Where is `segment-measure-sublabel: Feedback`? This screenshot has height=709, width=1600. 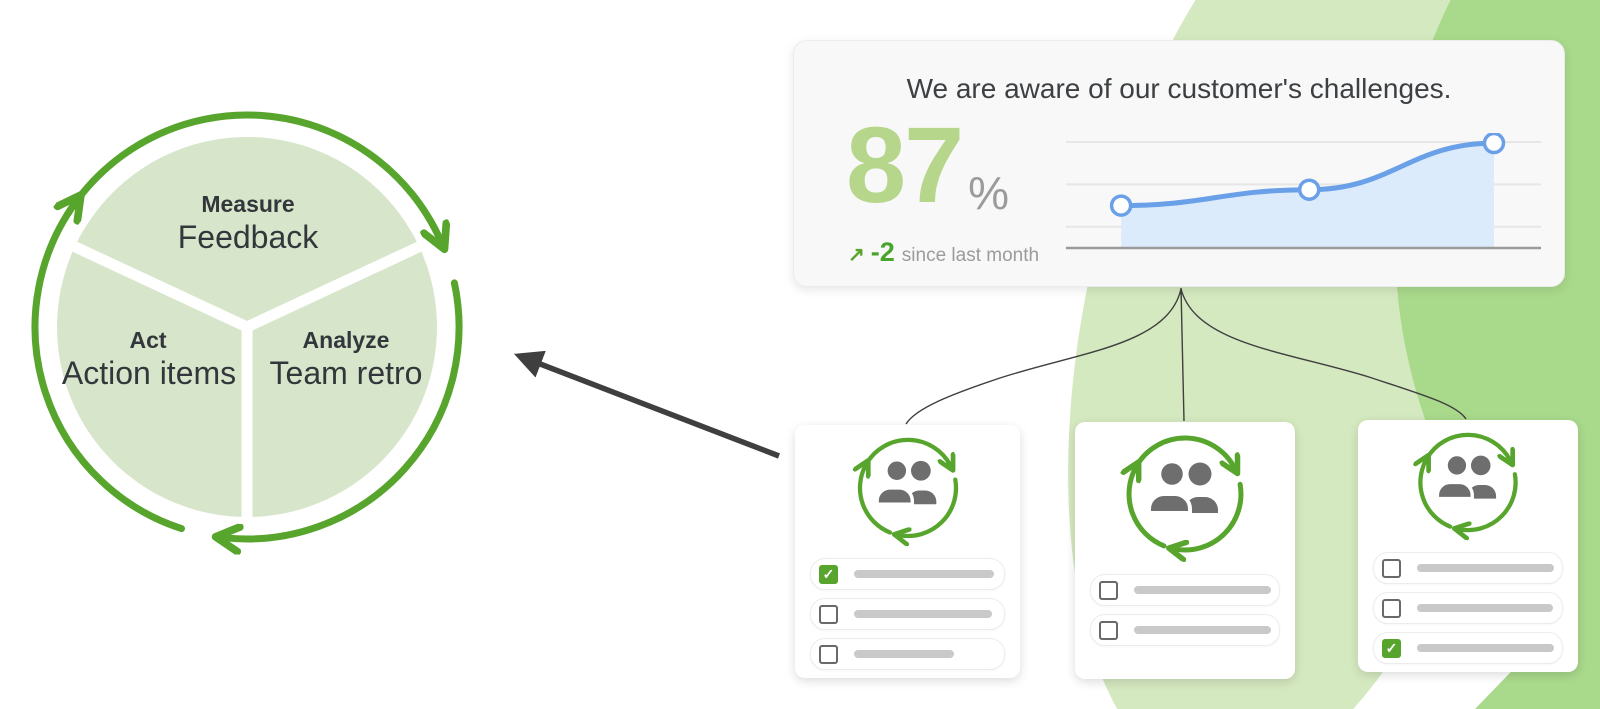
segment-measure-sublabel: Feedback is located at coordinates (249, 237).